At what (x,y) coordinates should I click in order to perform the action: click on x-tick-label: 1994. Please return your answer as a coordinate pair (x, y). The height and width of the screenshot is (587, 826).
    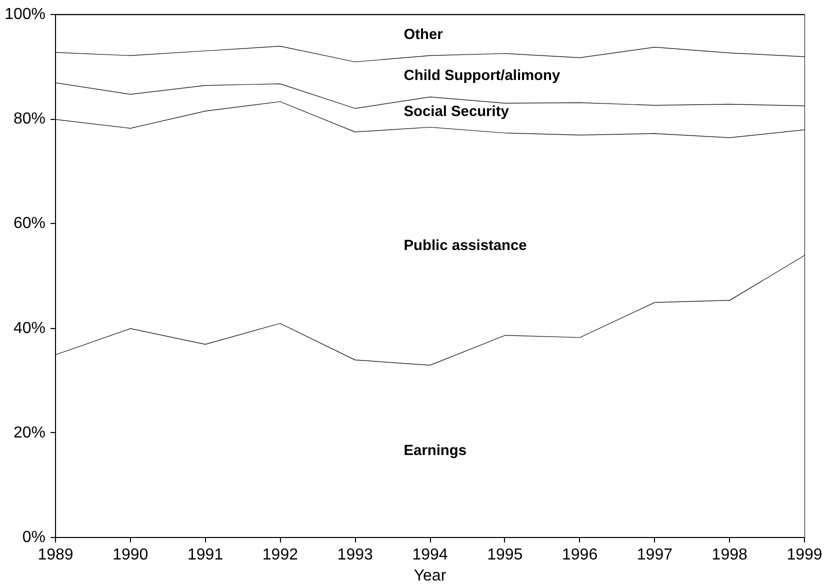
    Looking at the image, I should click on (430, 555).